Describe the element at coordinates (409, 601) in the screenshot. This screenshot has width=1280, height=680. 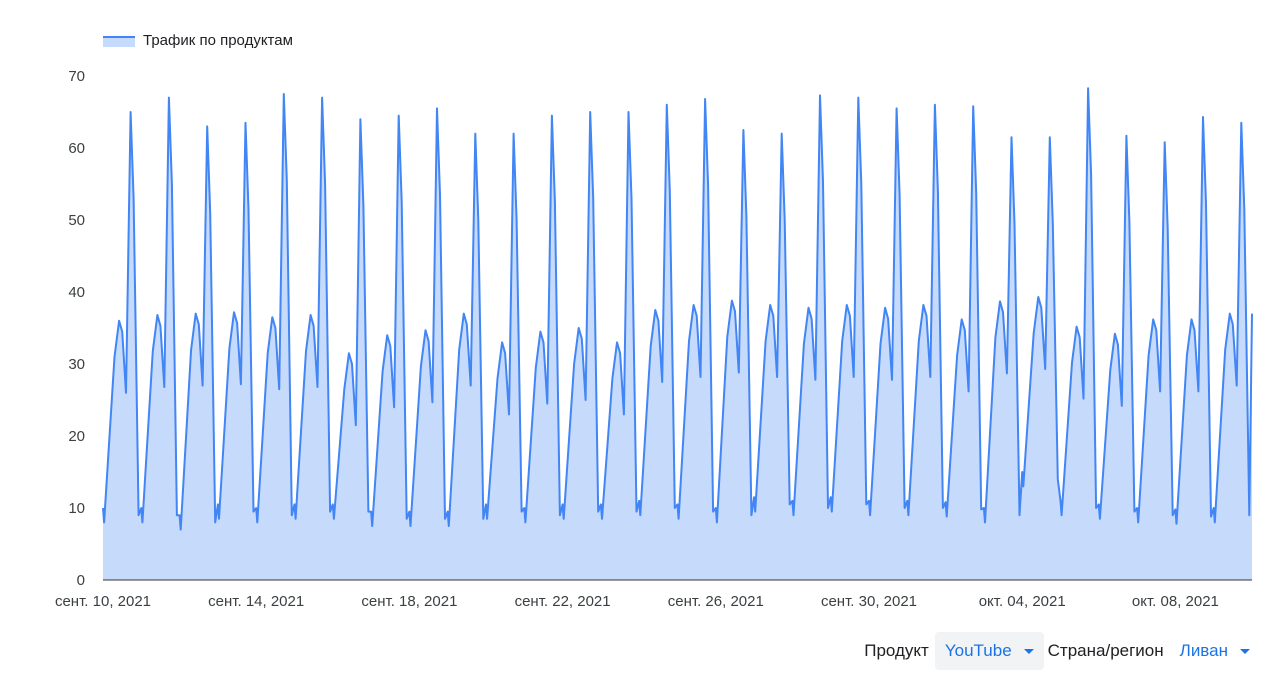
I see `x-tick-label: сент. 18, 2021` at that location.